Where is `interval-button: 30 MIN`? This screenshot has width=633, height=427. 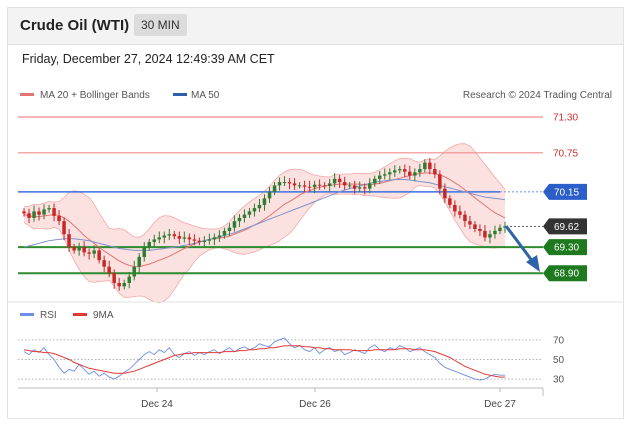
interval-button: 30 MIN is located at coordinates (160, 25).